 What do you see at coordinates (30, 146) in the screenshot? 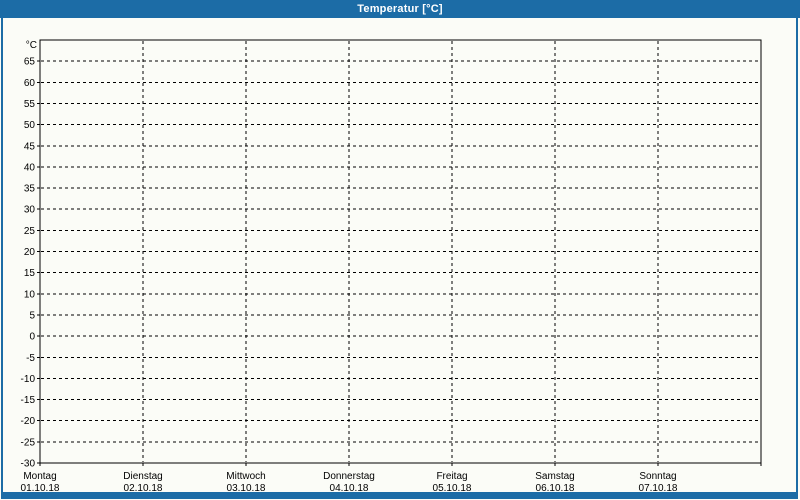
I see `y-tick-label: 45` at bounding box center [30, 146].